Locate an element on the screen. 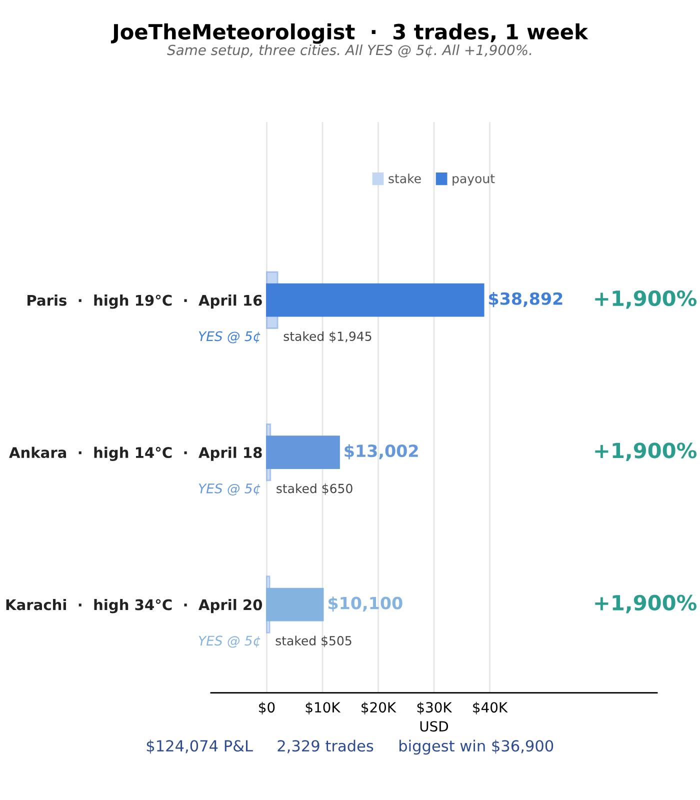  text: biggest win $36,900 is located at coordinates (477, 747).